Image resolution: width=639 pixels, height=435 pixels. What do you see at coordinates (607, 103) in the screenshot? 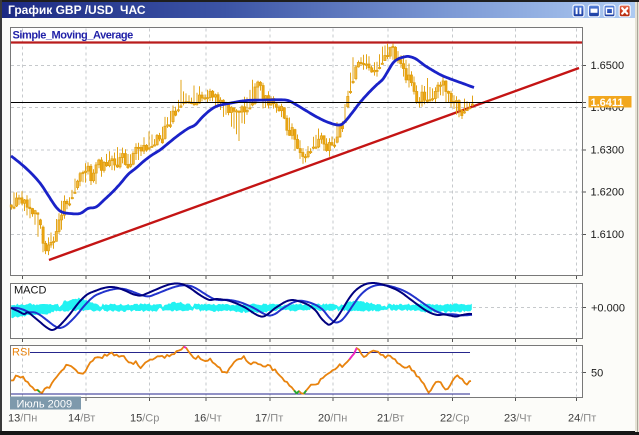
I see `svg-text: 1.6411` at bounding box center [607, 103].